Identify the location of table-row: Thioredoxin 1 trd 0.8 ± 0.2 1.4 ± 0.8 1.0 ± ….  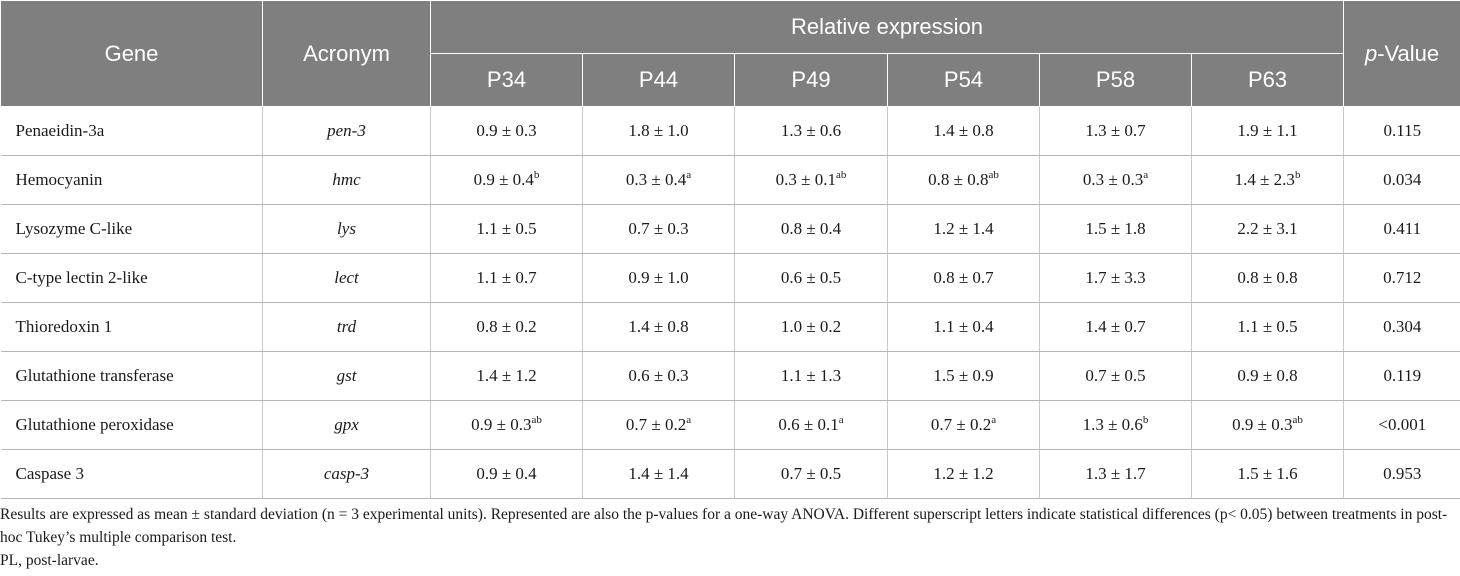
(730, 327).